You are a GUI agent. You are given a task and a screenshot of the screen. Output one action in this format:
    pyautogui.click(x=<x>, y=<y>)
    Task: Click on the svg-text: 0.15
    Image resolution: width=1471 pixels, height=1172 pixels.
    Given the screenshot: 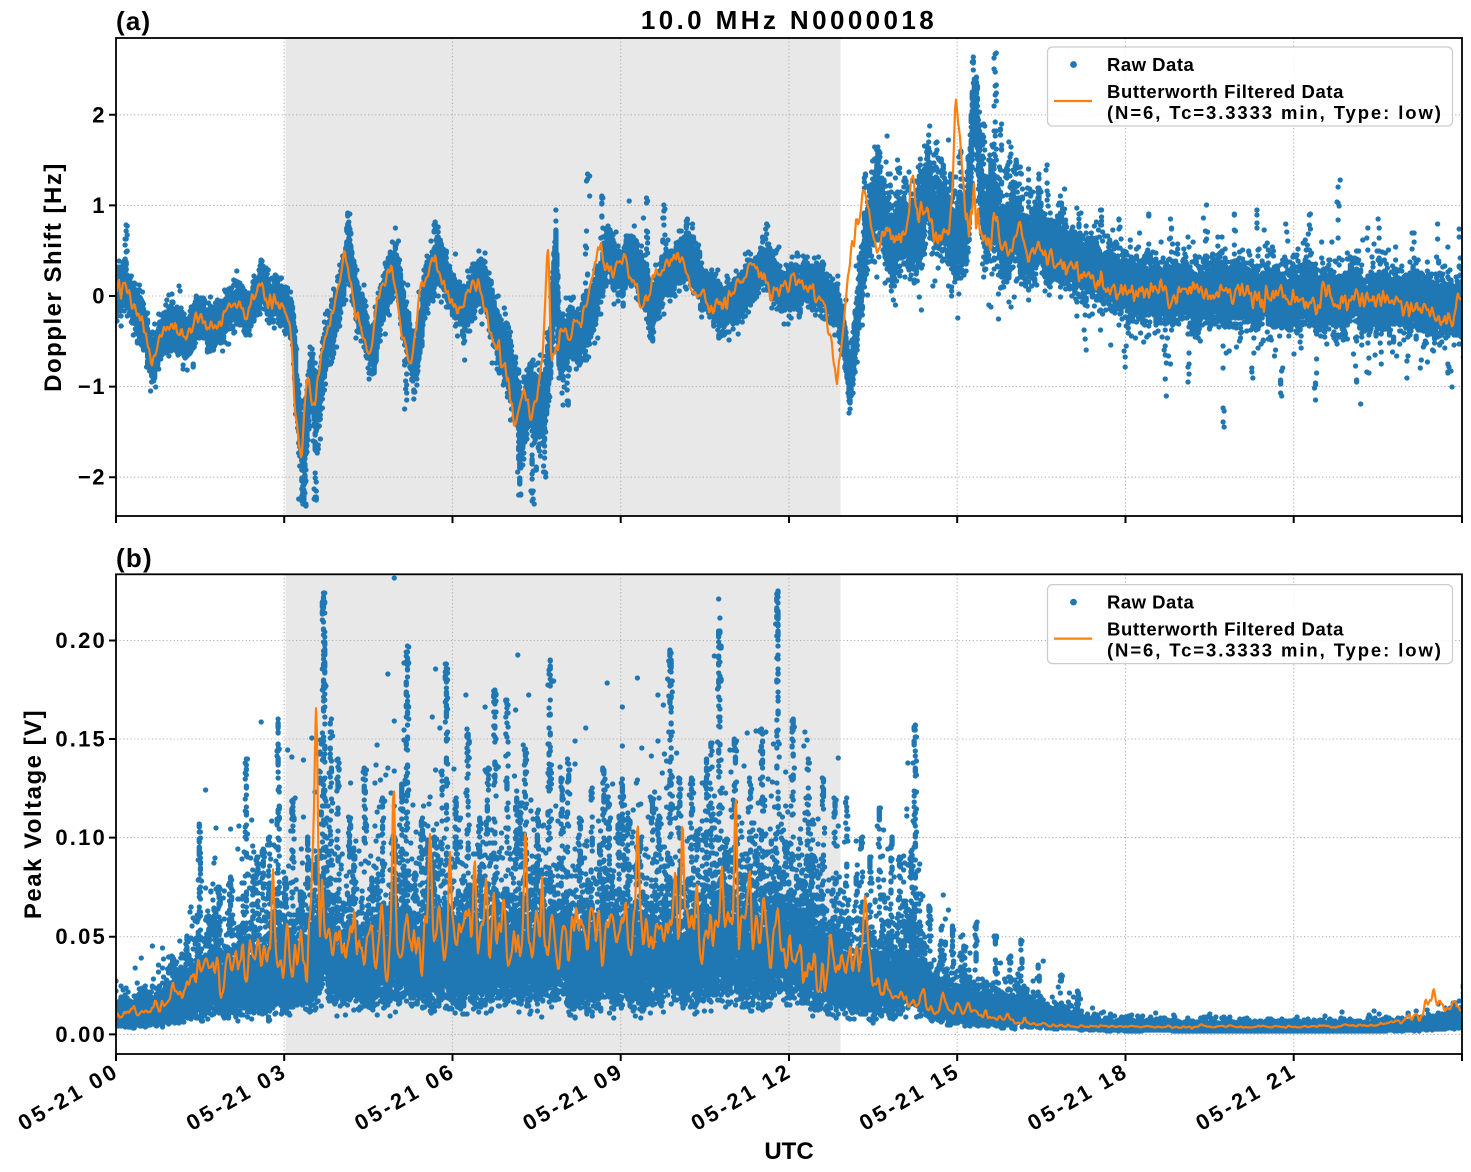 What is the action you would take?
    pyautogui.click(x=81, y=739)
    